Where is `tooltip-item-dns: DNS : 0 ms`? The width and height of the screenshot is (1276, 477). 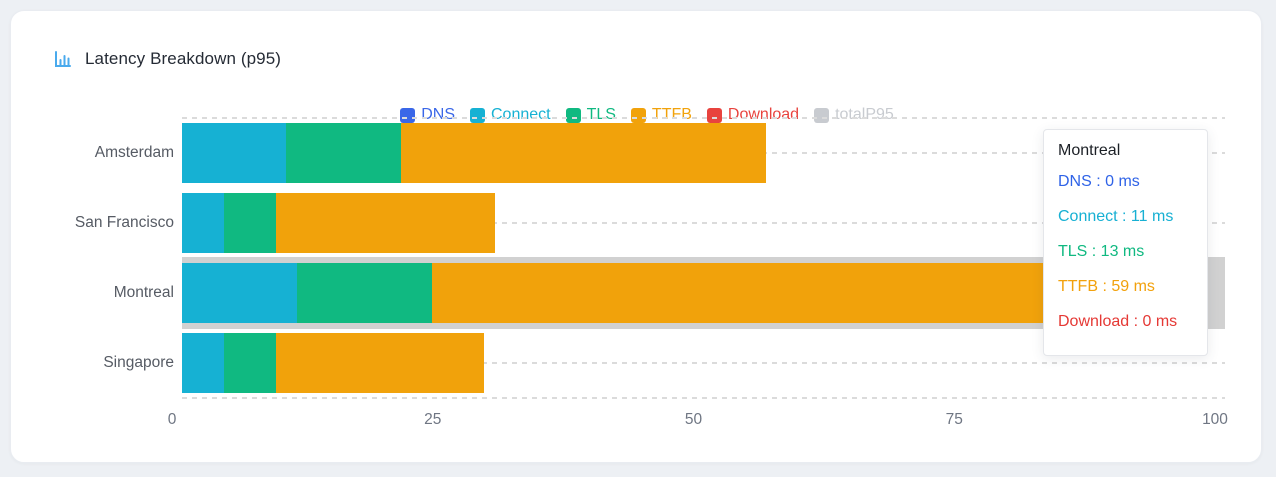 tooltip-item-dns: DNS : 0 ms is located at coordinates (1099, 181).